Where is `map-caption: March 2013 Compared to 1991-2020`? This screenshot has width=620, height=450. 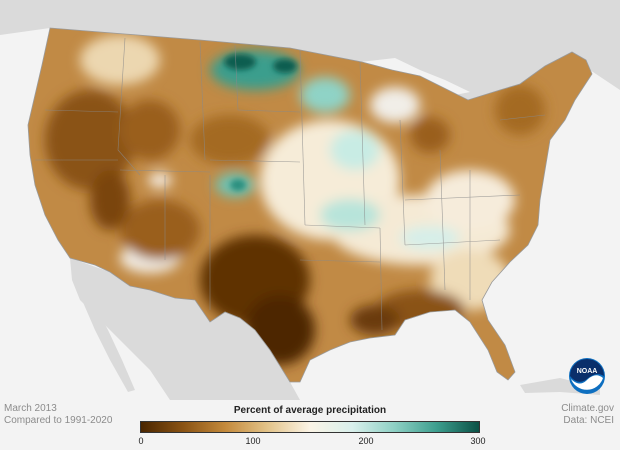
map-caption: March 2013 Compared to 1991-2020 is located at coordinates (58, 415).